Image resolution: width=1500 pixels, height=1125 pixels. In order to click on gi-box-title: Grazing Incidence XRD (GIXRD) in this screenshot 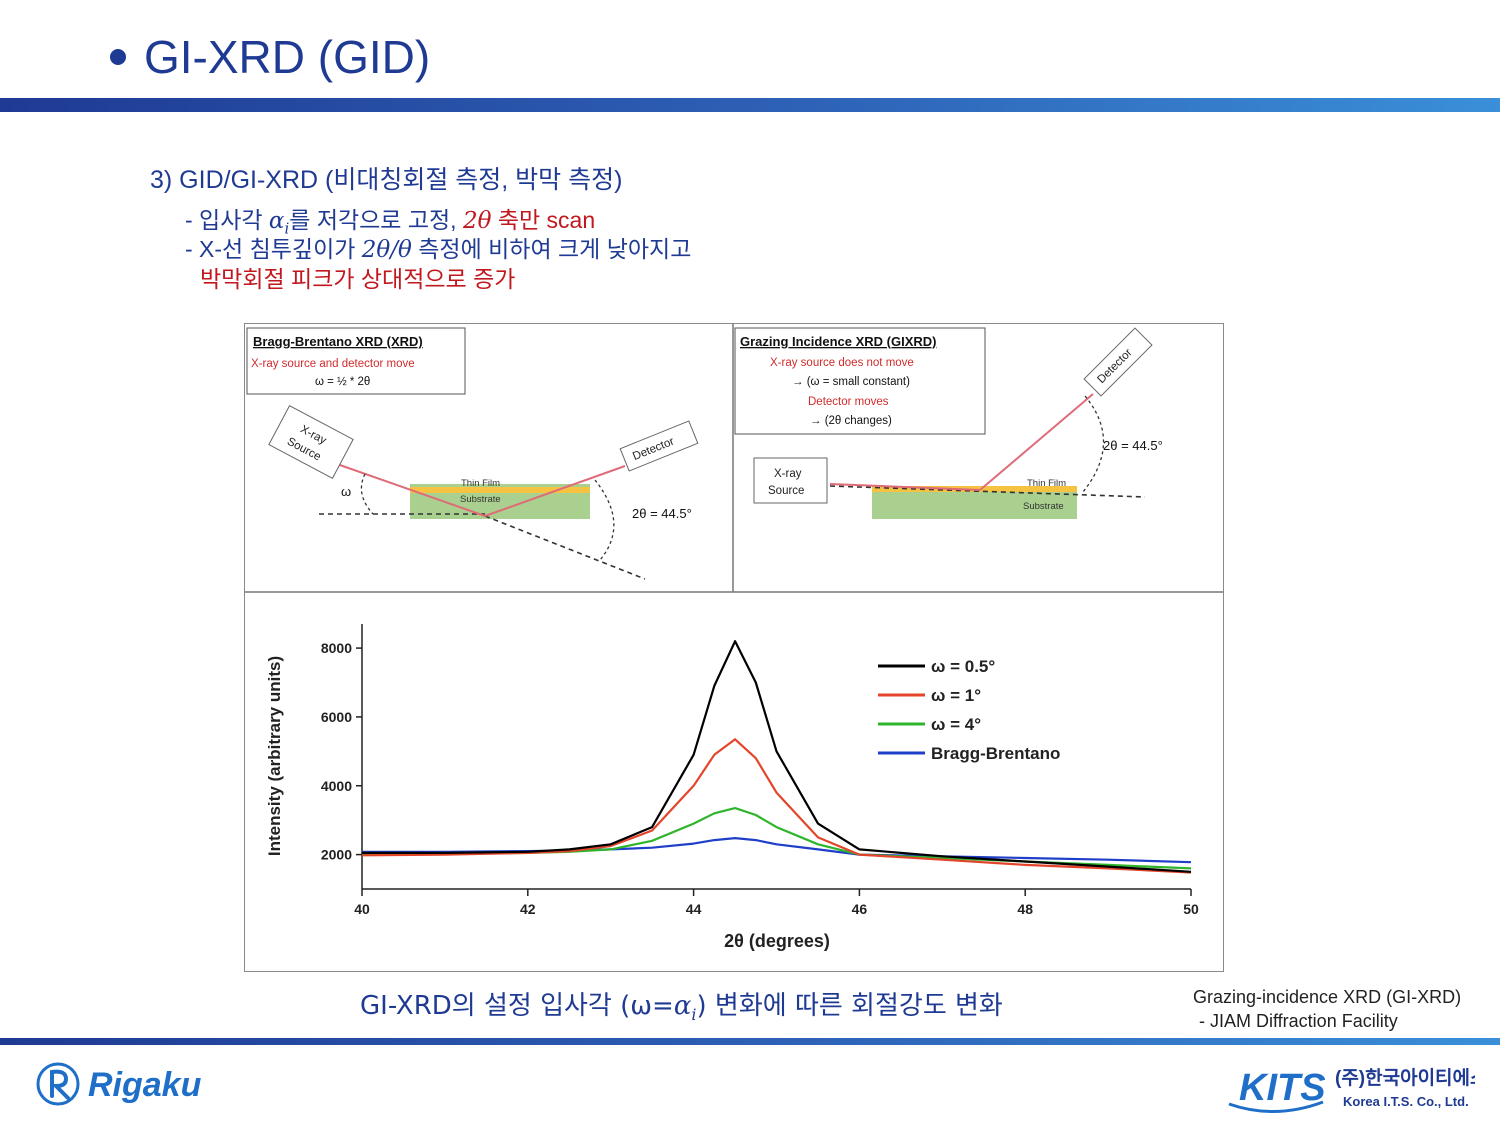, I will do `click(838, 341)`.